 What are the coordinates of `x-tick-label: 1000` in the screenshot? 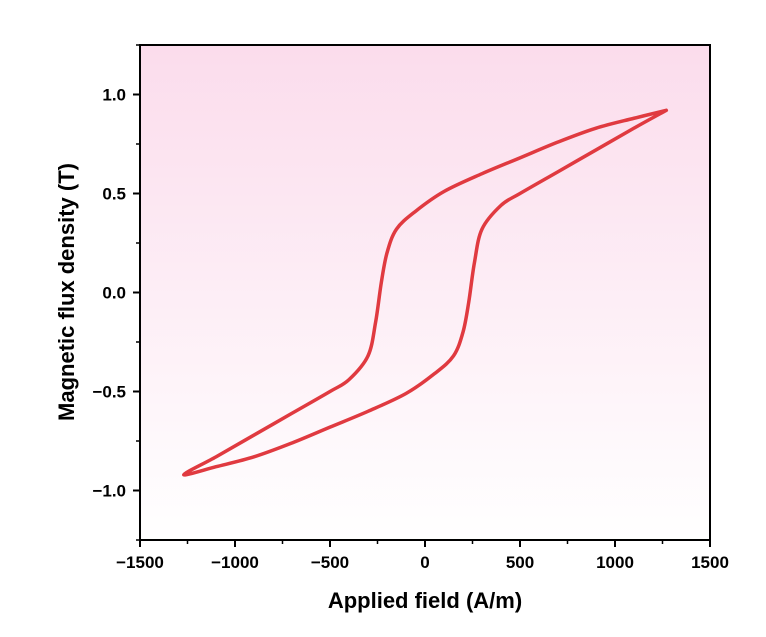 It's located at (615, 562).